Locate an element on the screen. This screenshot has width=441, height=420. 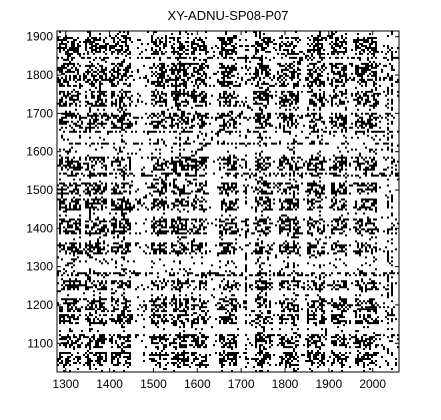
y-tick-label: 1100 is located at coordinates (40, 343).